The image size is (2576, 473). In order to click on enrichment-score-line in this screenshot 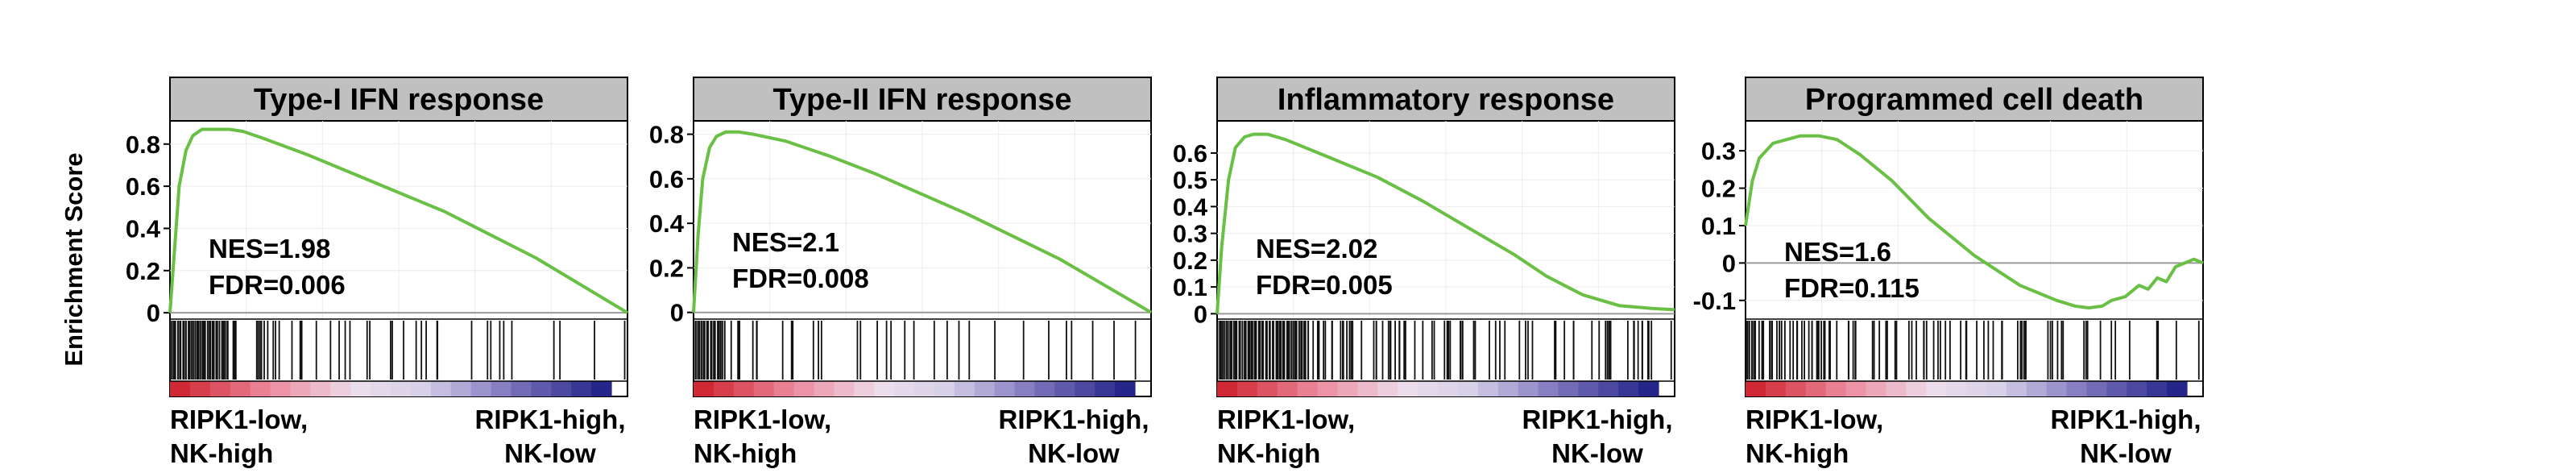, I will do `click(922, 222)`.